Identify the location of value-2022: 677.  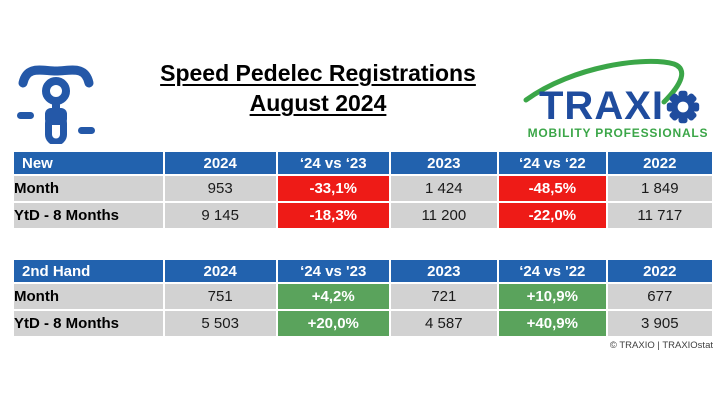
(660, 296).